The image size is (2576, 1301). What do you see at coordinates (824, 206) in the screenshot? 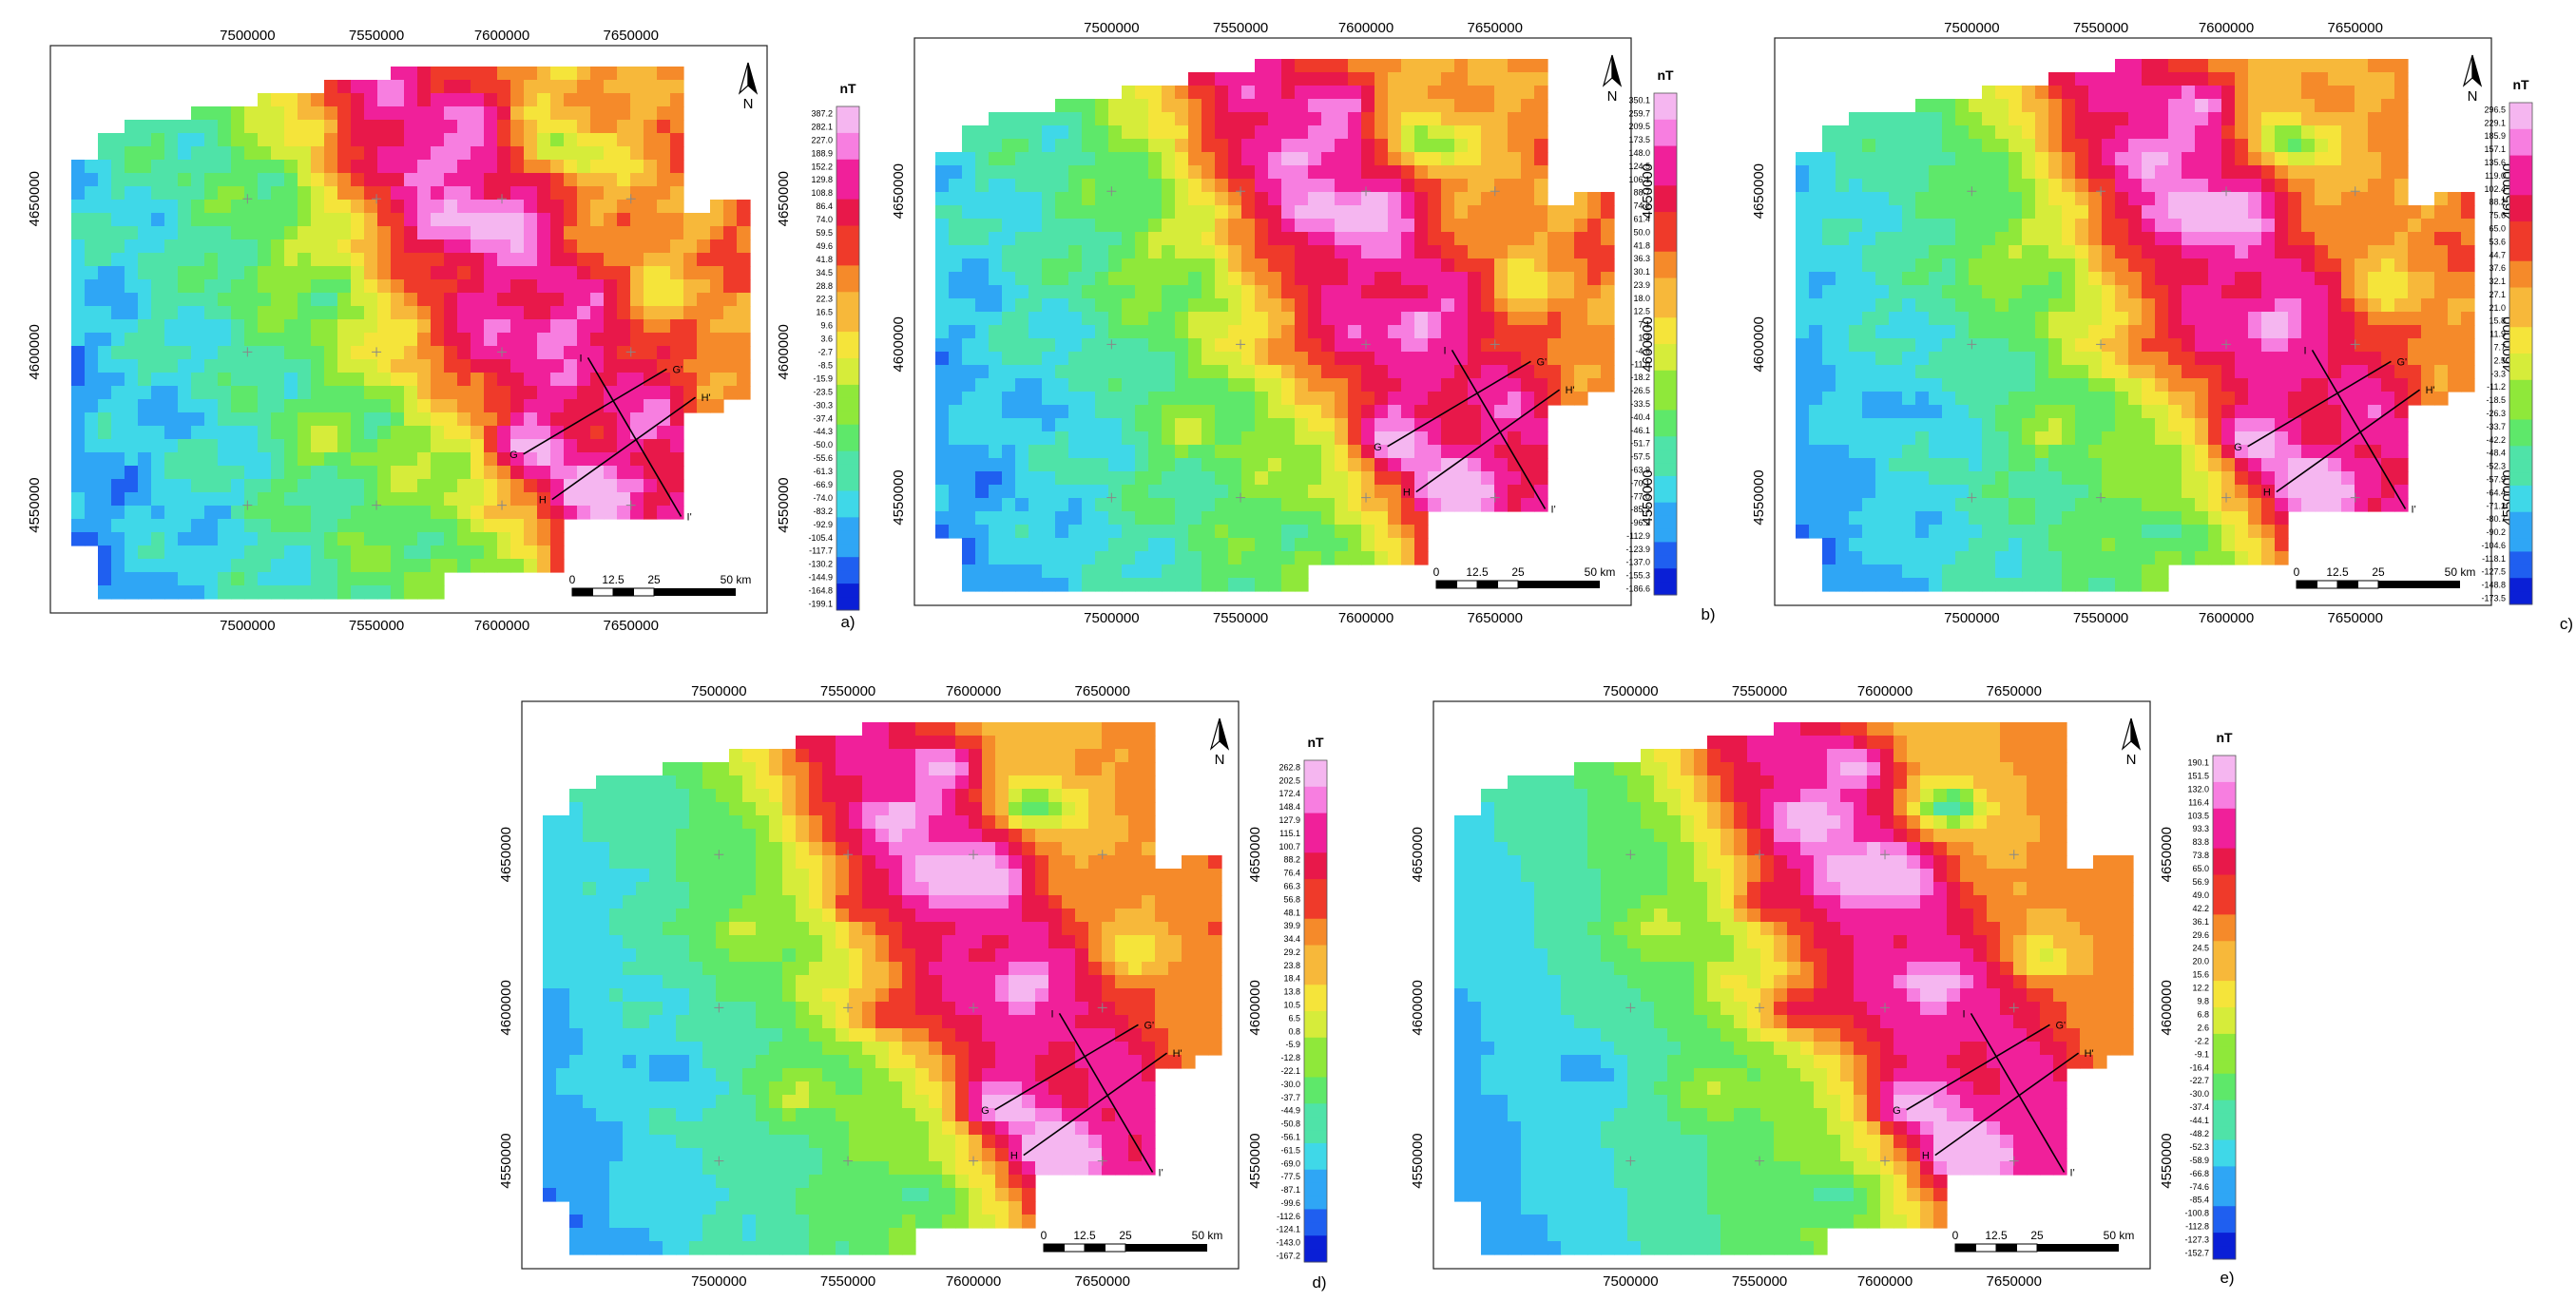
I see `legend-value: 86.4` at bounding box center [824, 206].